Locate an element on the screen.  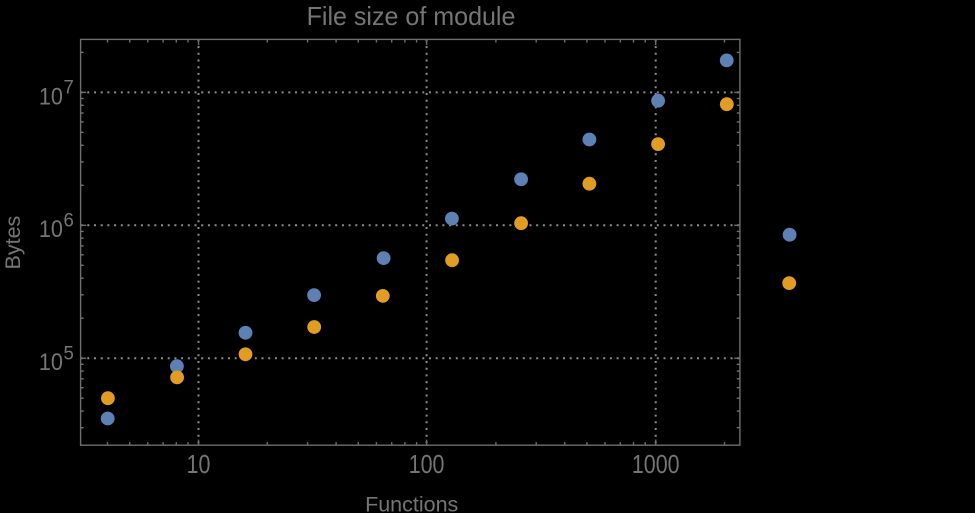
svg-text: 6 is located at coordinates (69, 221).